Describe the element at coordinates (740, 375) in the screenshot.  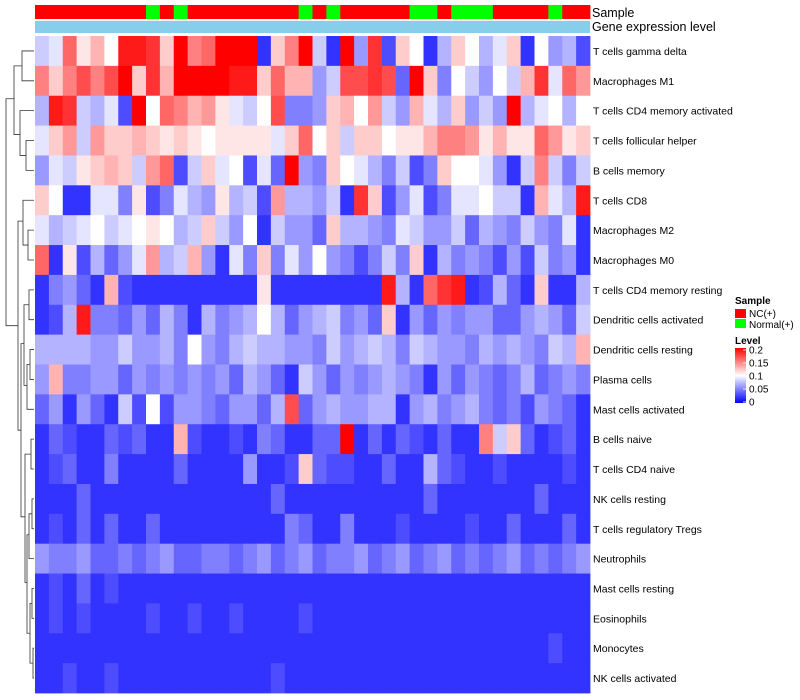
I see `level-colorbar` at that location.